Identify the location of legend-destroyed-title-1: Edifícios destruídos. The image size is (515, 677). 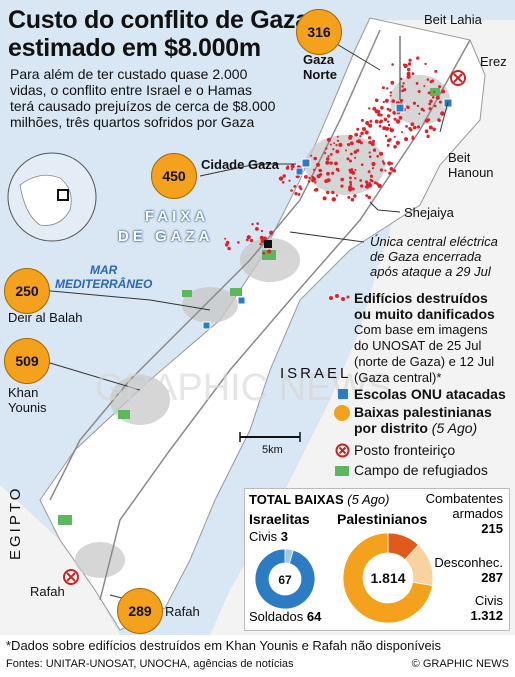
(421, 298).